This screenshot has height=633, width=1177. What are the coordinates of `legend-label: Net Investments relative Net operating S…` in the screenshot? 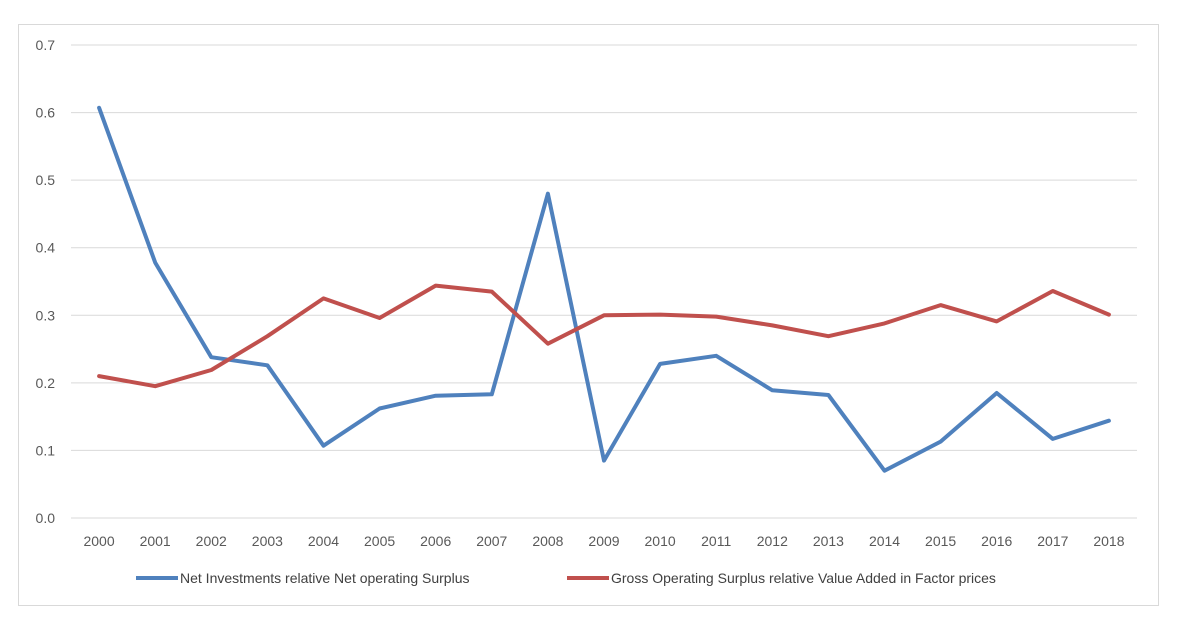 It's located at (324, 578).